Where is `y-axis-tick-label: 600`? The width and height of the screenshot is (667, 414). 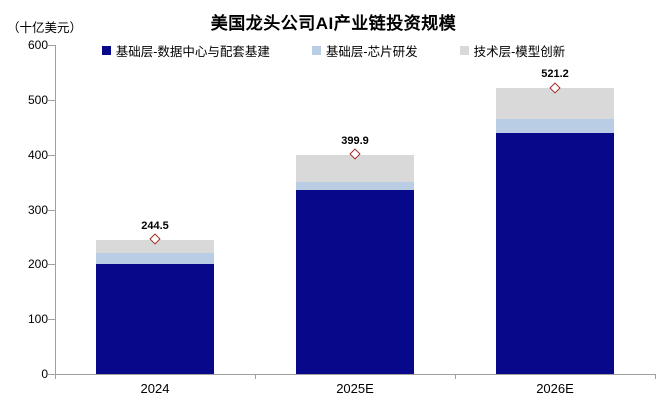
y-axis-tick-label: 600 is located at coordinates (37, 45).